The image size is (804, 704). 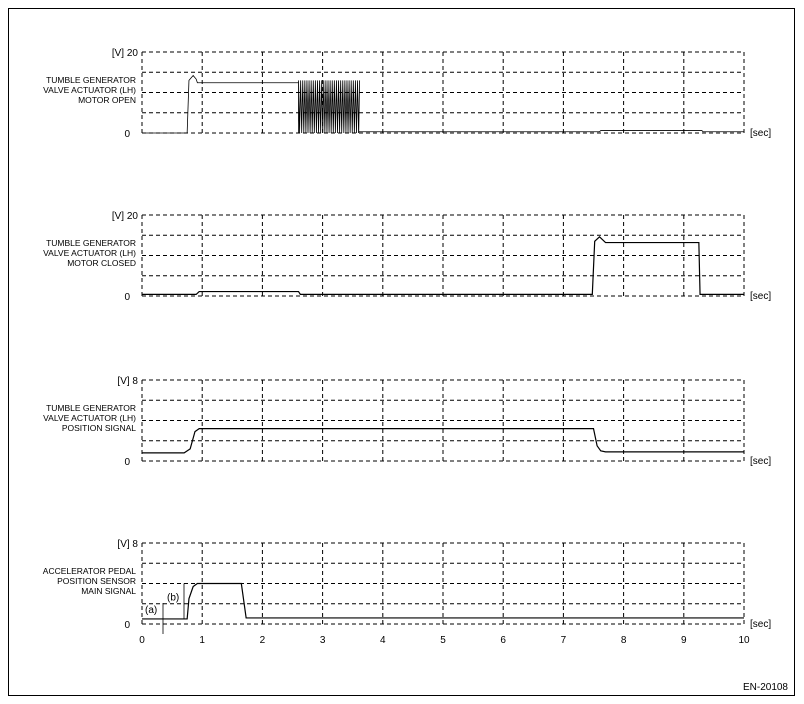 What do you see at coordinates (263, 640) in the screenshot?
I see `x-tick-label: 2` at bounding box center [263, 640].